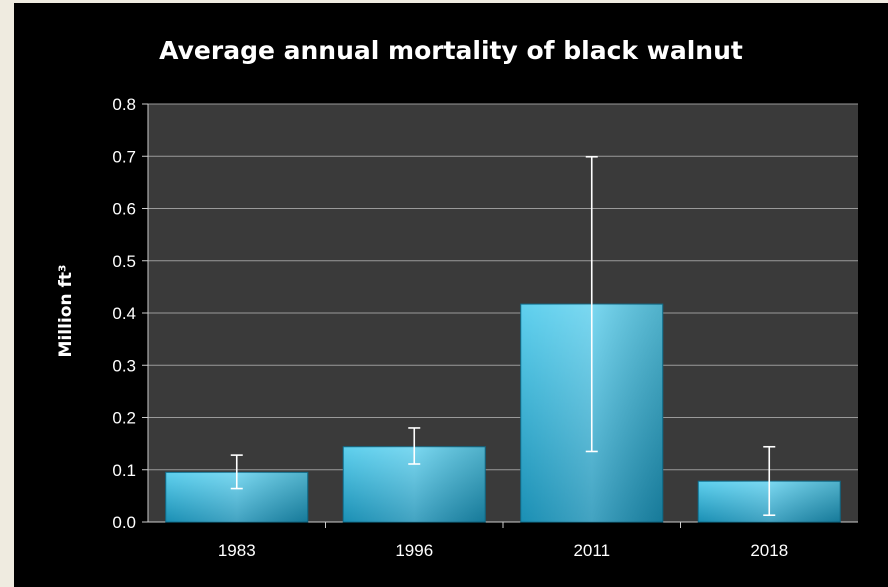 The width and height of the screenshot is (888, 587). What do you see at coordinates (124, 313) in the screenshot?
I see `y-tick-label: 0.4` at bounding box center [124, 313].